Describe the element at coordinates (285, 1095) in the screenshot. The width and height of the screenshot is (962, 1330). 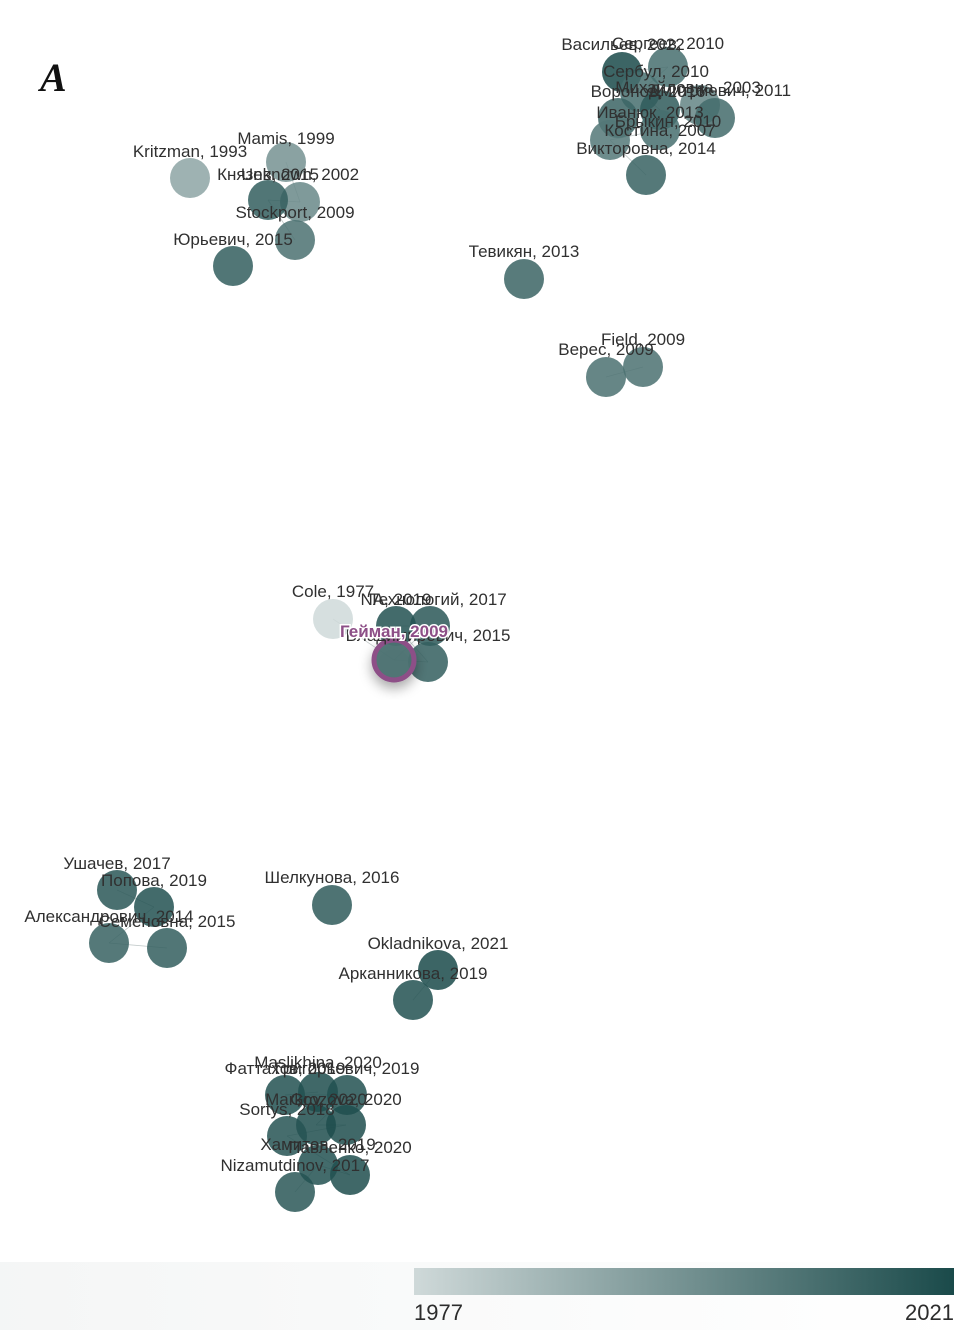
I see `node-фаттахов-2019` at that location.